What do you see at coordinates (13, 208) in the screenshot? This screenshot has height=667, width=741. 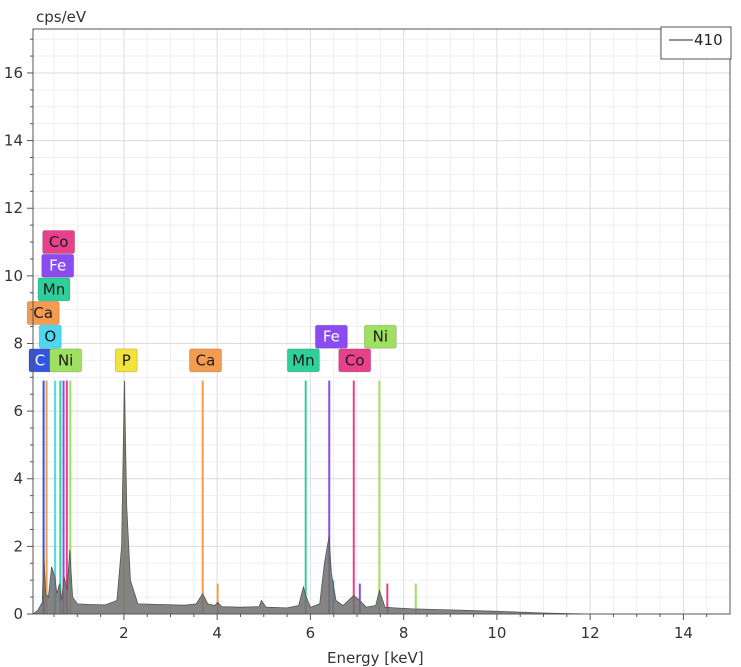 I see `y-tick-label: 12` at bounding box center [13, 208].